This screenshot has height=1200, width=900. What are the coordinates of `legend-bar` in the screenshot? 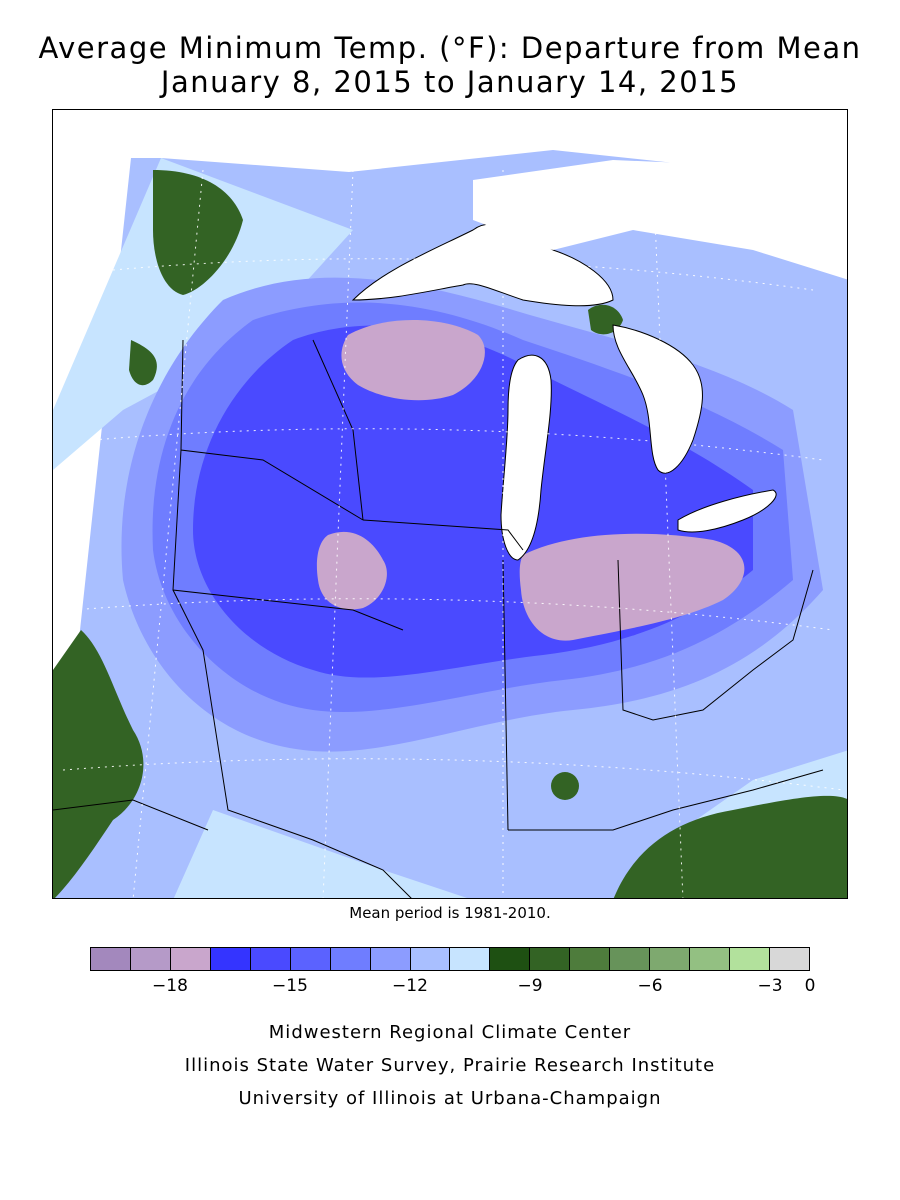 It's located at (450, 959).